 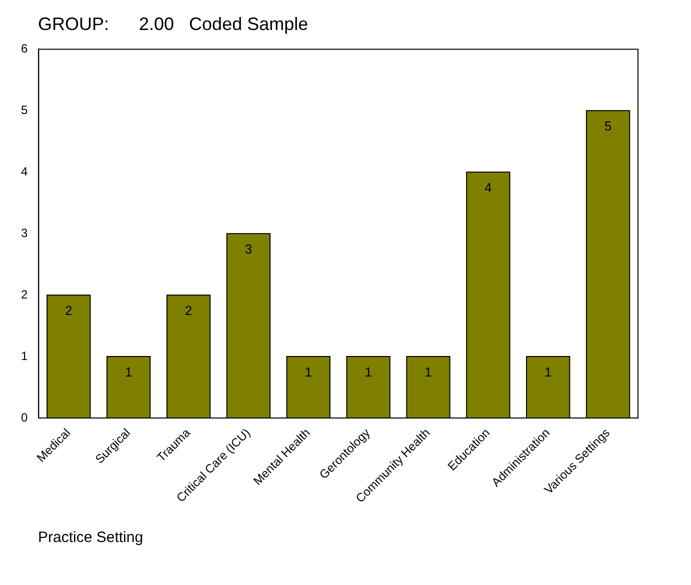 I want to click on chart-title: GROUP: 2.00 Coded Sample, so click(x=173, y=24).